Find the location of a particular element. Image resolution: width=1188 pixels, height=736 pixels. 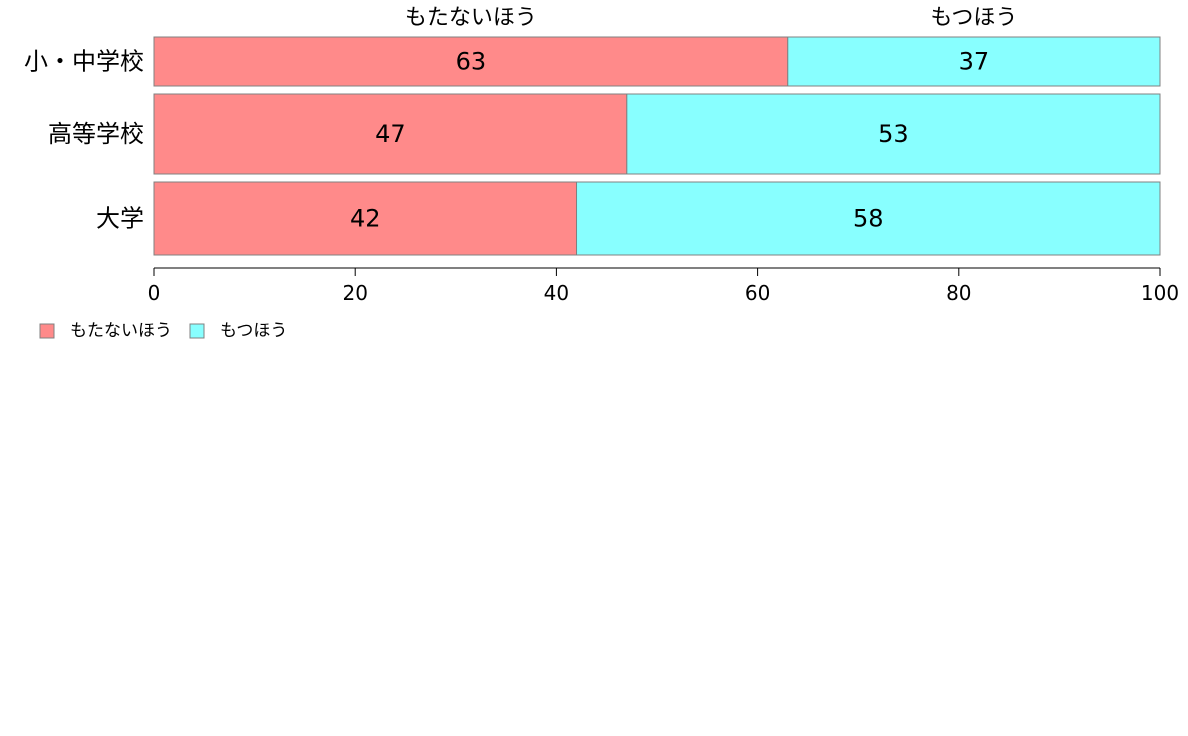

data-label: 47 is located at coordinates (390, 134).